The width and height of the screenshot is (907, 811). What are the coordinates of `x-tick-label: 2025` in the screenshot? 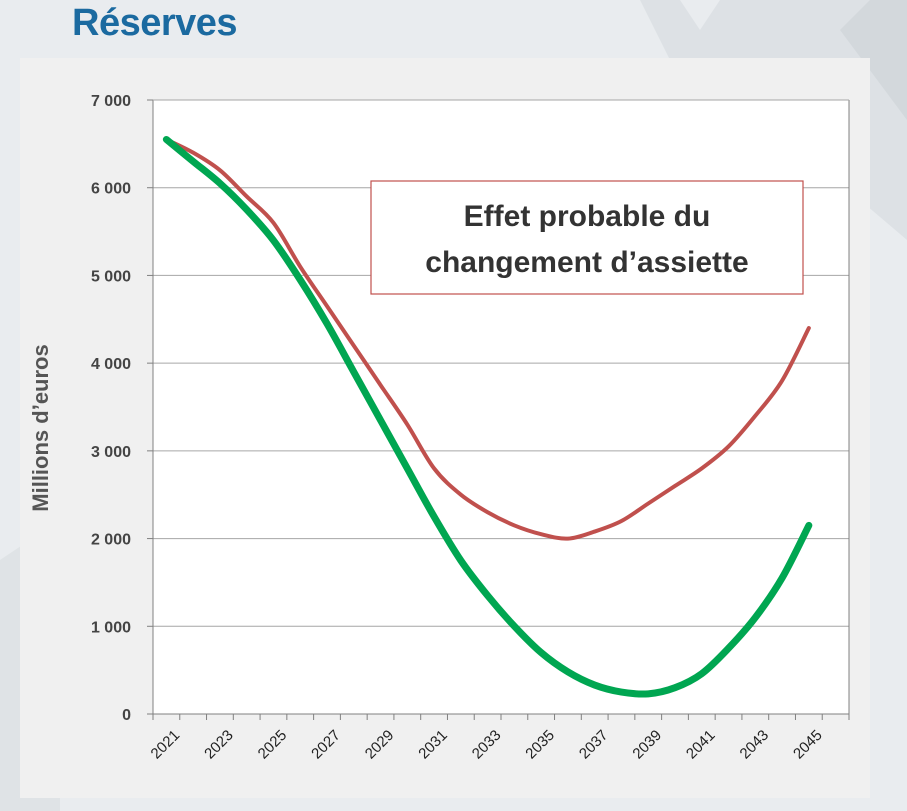 It's located at (273, 745).